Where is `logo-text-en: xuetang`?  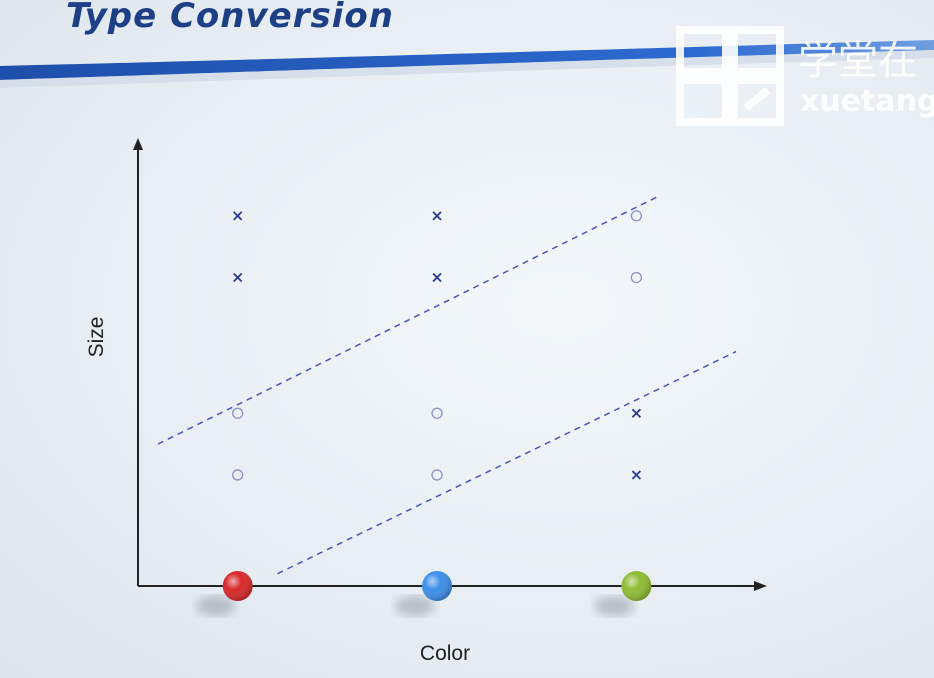 logo-text-en: xuetang is located at coordinates (867, 101).